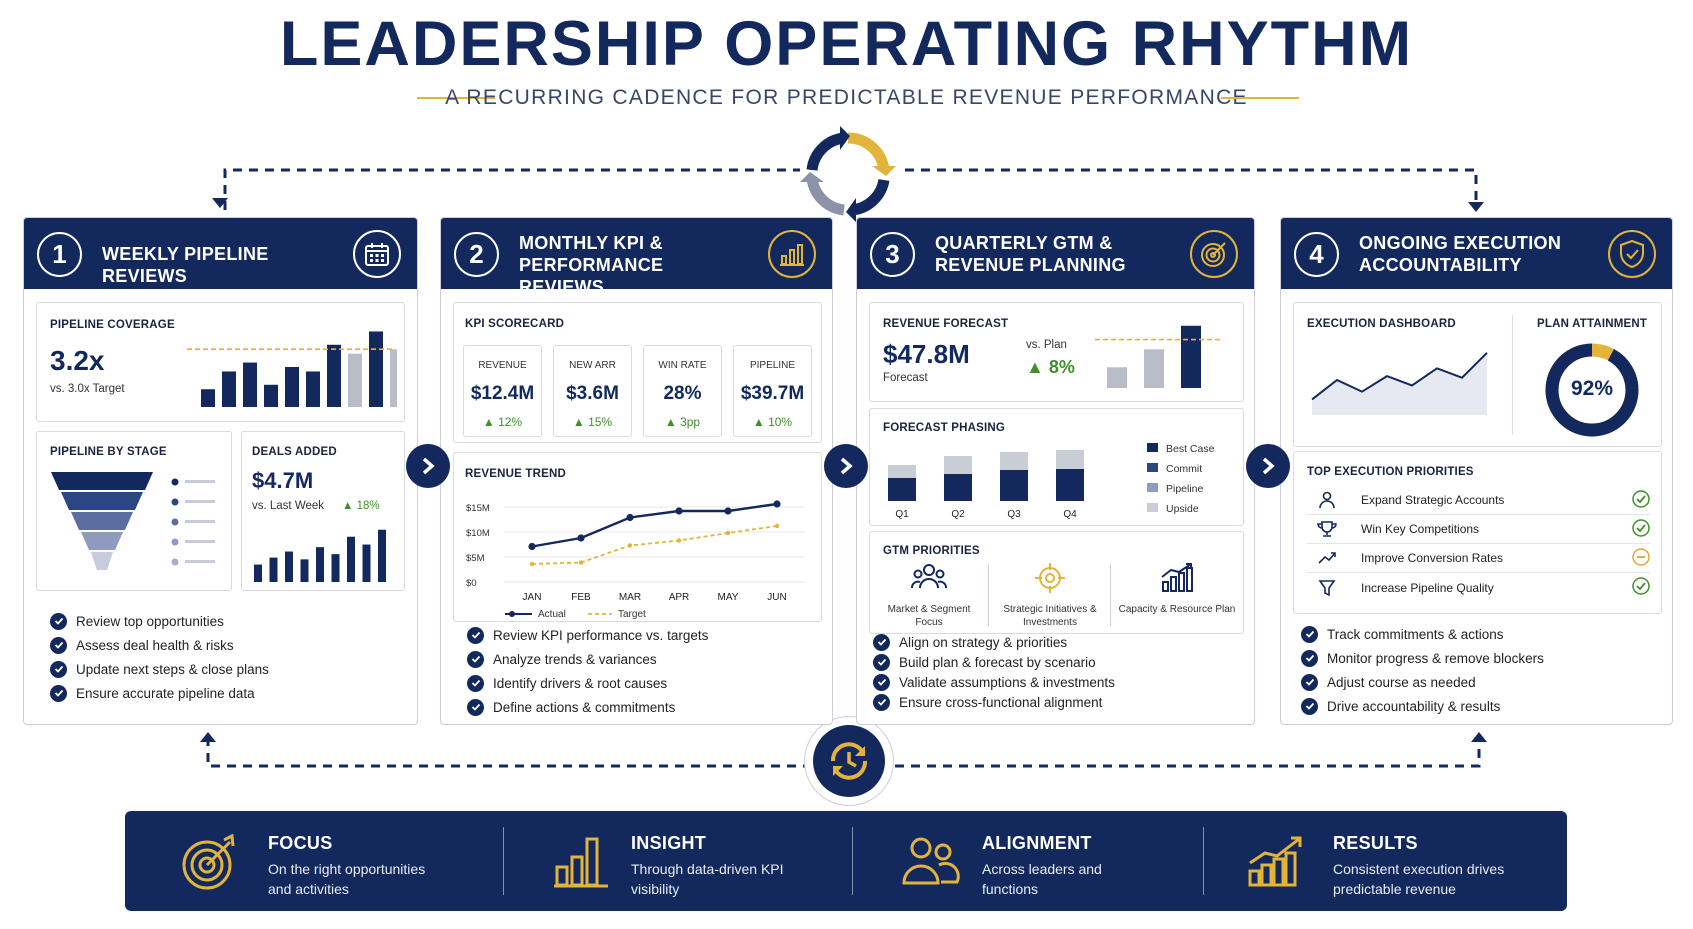 The image size is (1693, 929). What do you see at coordinates (581, 862) in the screenshot?
I see `bar-chart-icon` at bounding box center [581, 862].